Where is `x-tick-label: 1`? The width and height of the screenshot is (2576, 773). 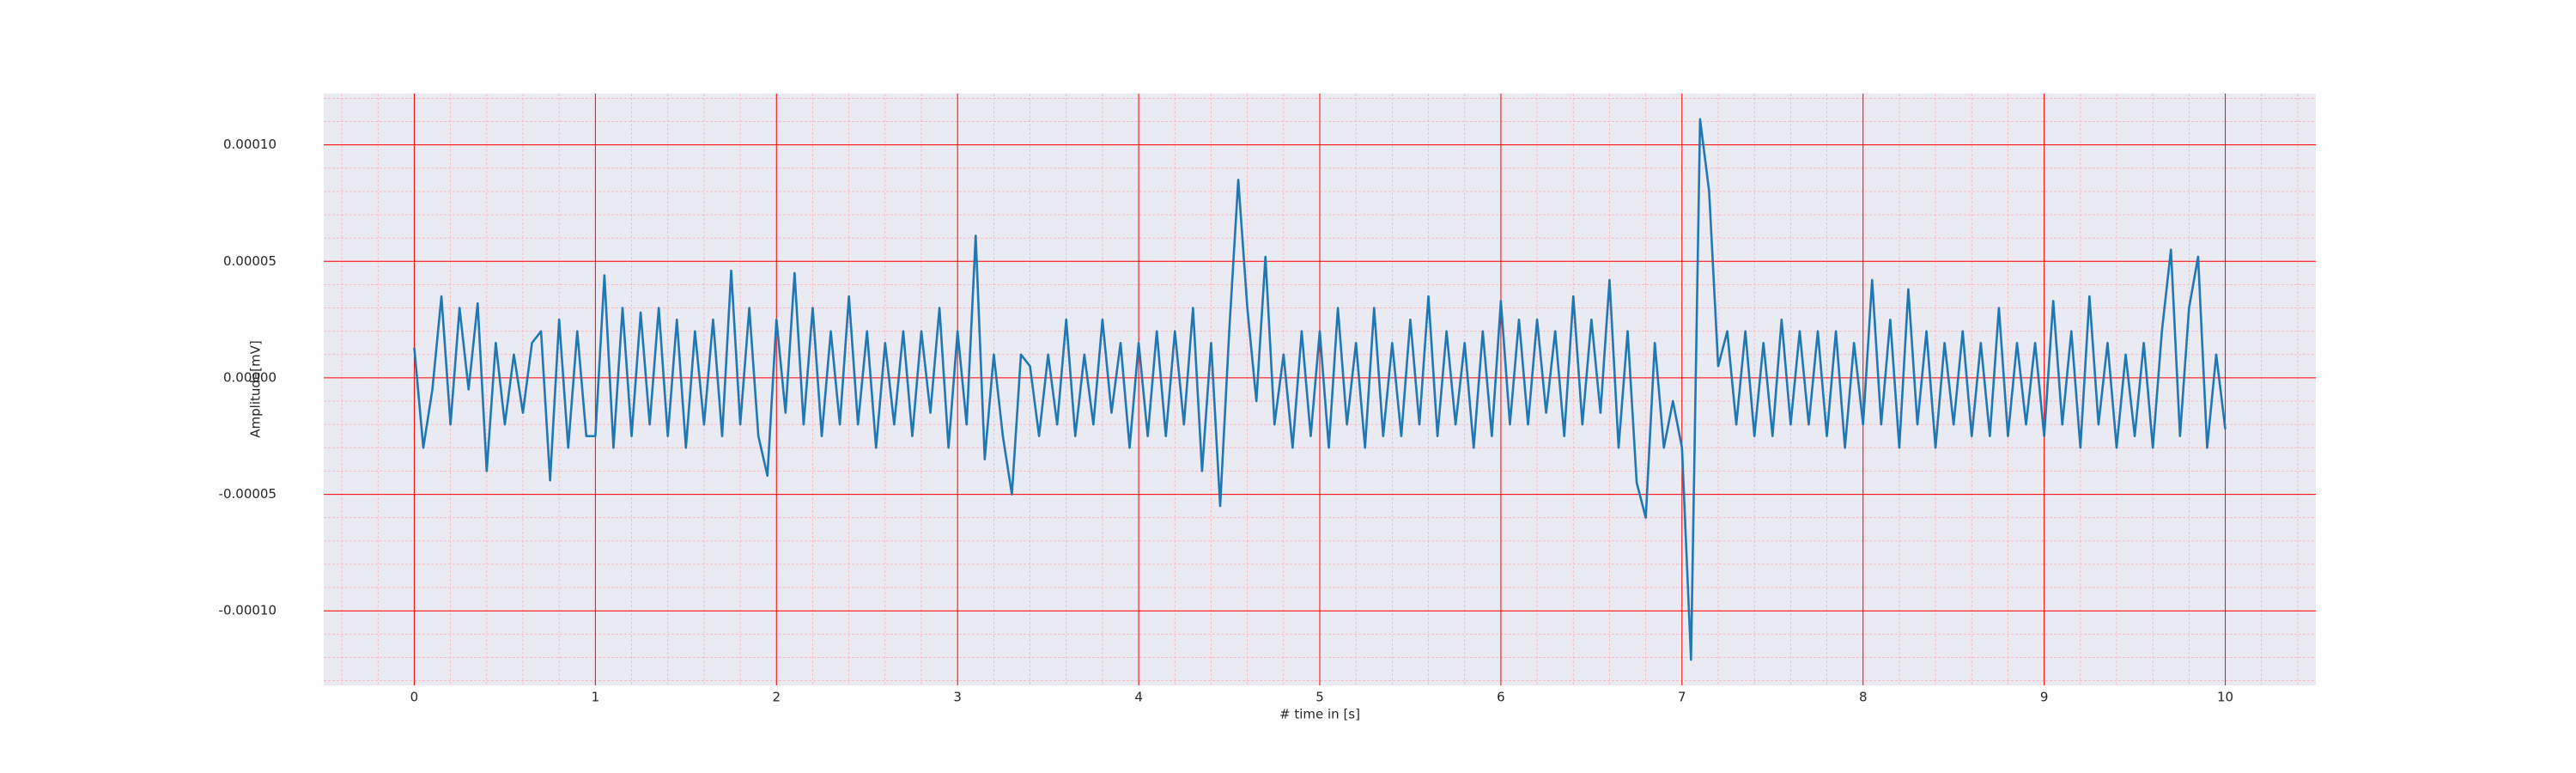
x-tick-label: 1 is located at coordinates (596, 697).